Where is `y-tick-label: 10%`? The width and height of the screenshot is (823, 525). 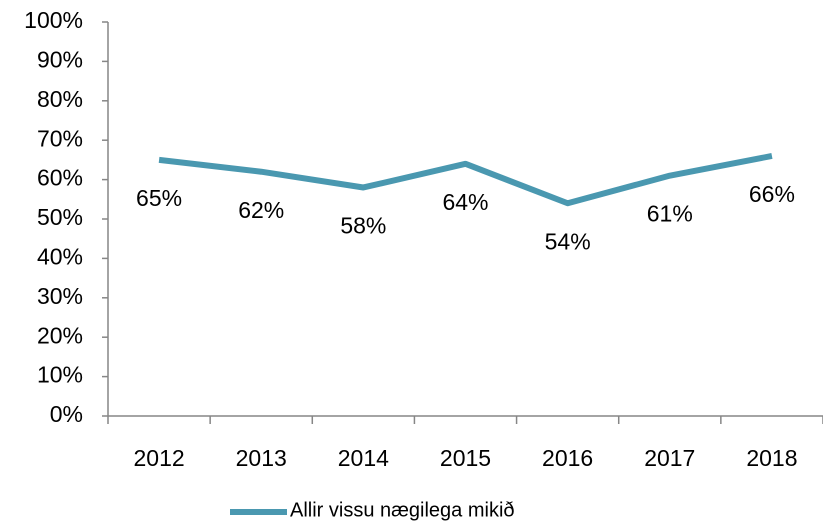
y-tick-label: 10% is located at coordinates (60, 375).